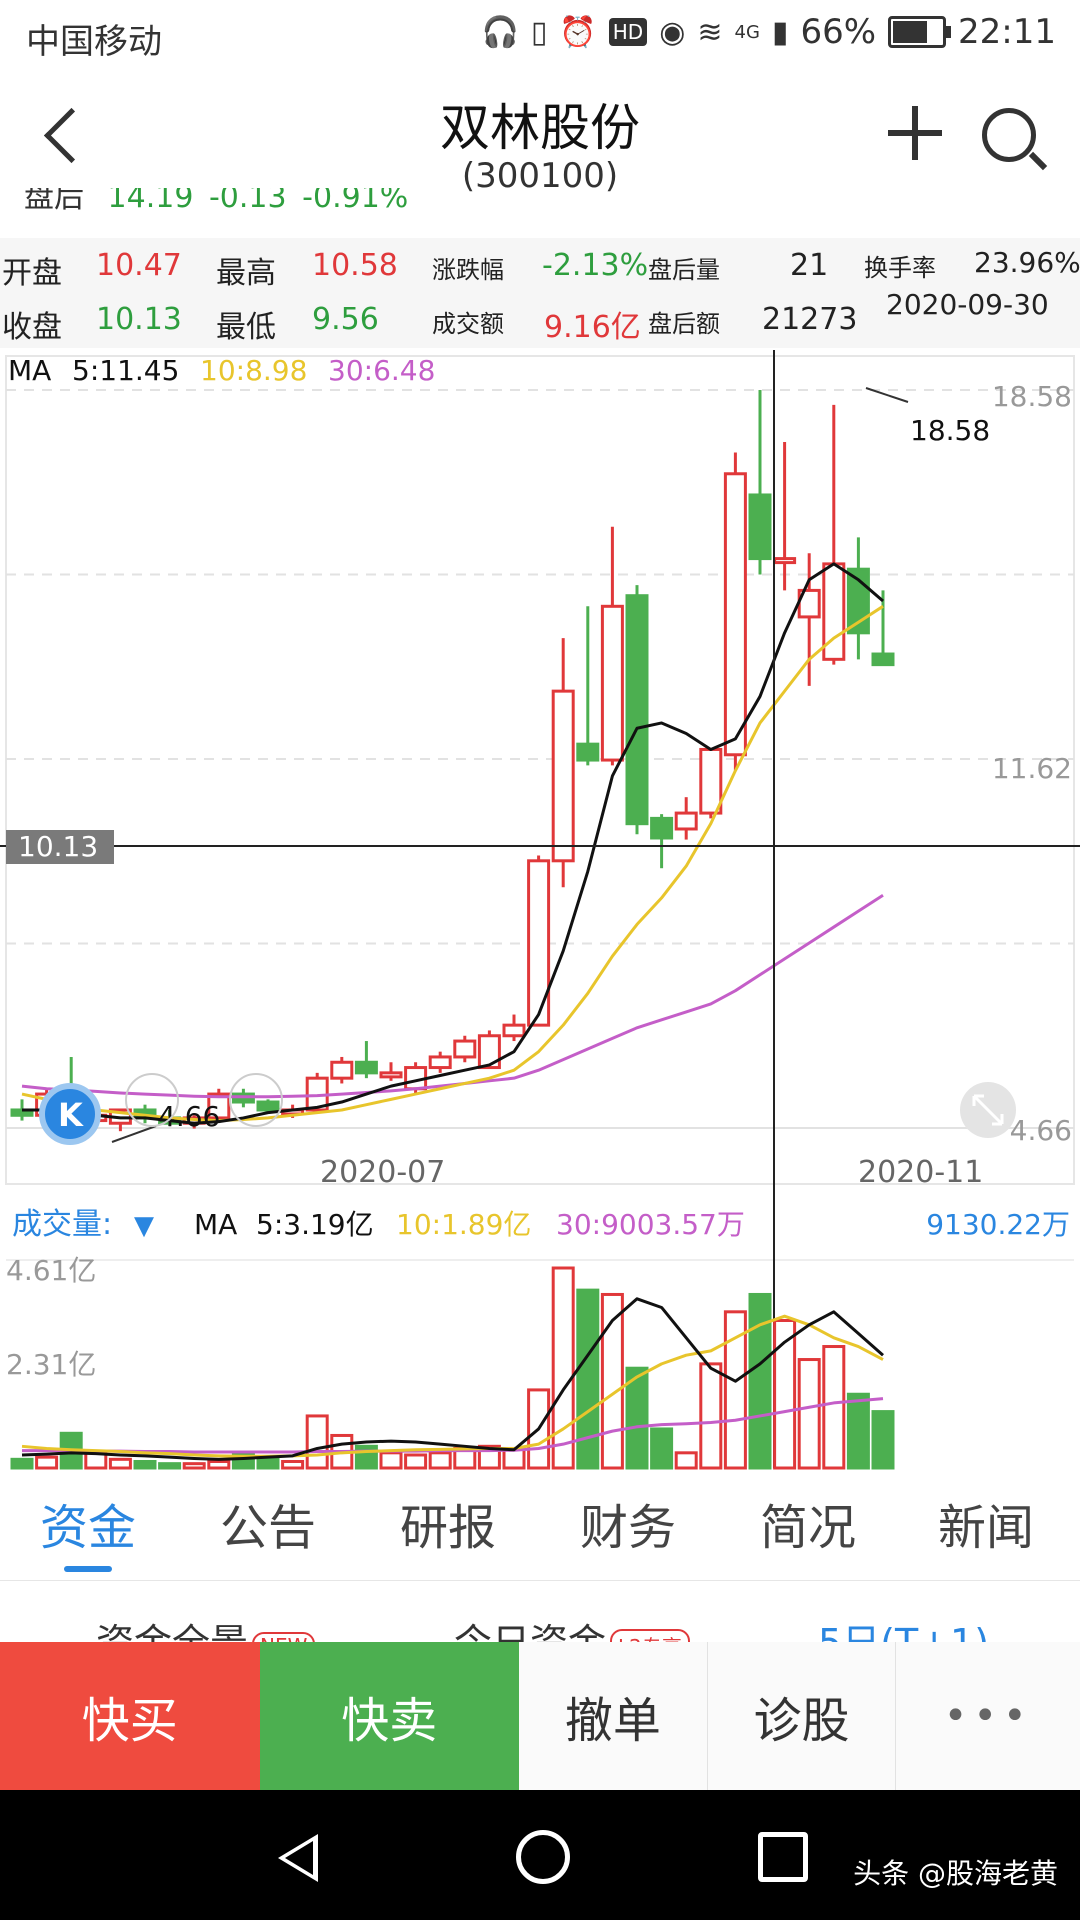  Describe the element at coordinates (769, 32) in the screenshot. I see `status-icons: 🎧 ▯ ⏰ HD ◉ ≋ 4G ▮ 66% 22:11` at that location.